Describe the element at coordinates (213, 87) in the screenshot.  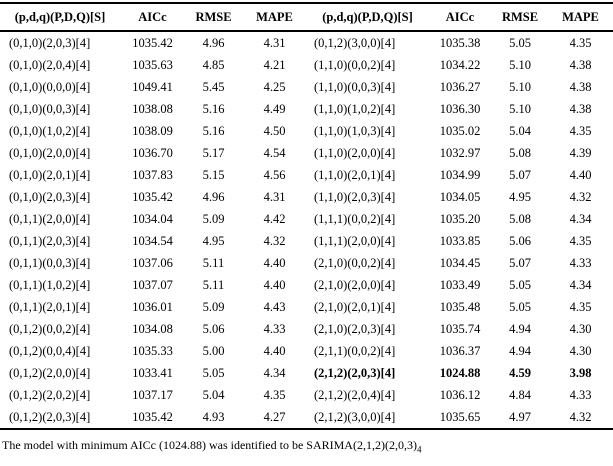
I see `rmse-cell: 5.45` at that location.